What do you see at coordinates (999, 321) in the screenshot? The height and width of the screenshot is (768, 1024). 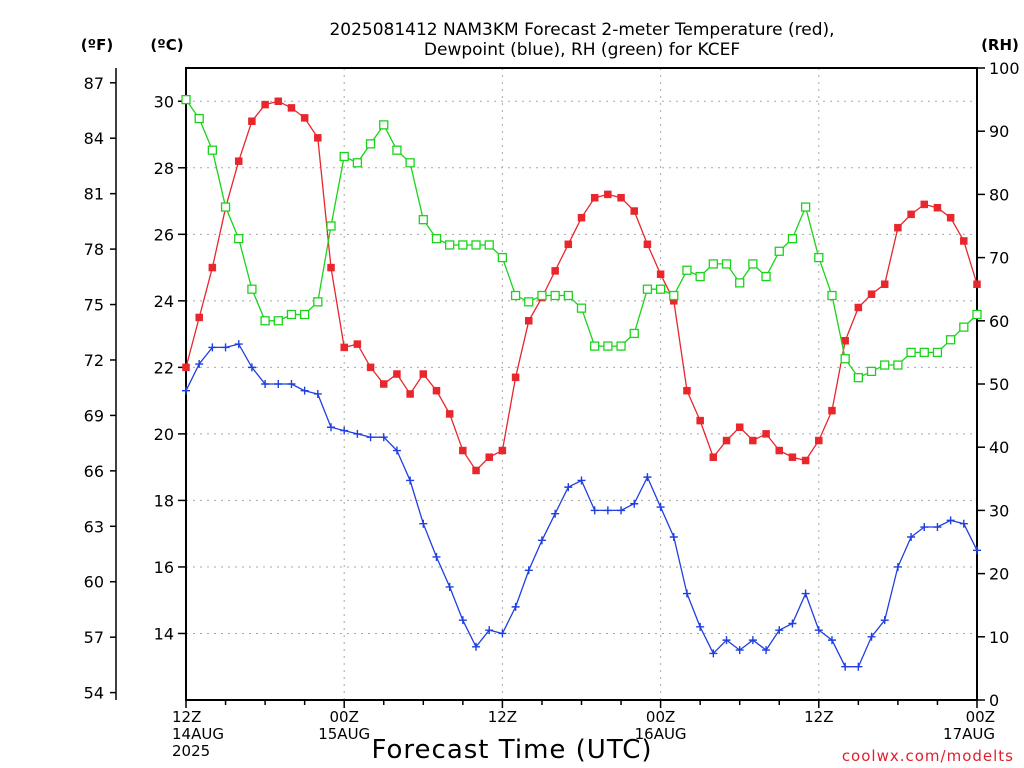 I see `rh-tick-label: 60` at bounding box center [999, 321].